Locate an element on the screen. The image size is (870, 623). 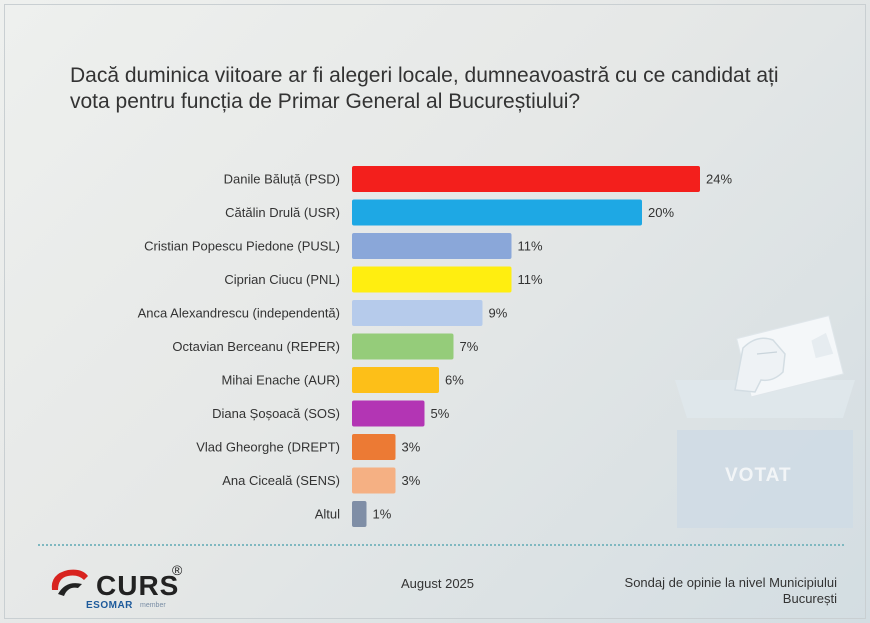
footer-date: August 2025 is located at coordinates (438, 583).